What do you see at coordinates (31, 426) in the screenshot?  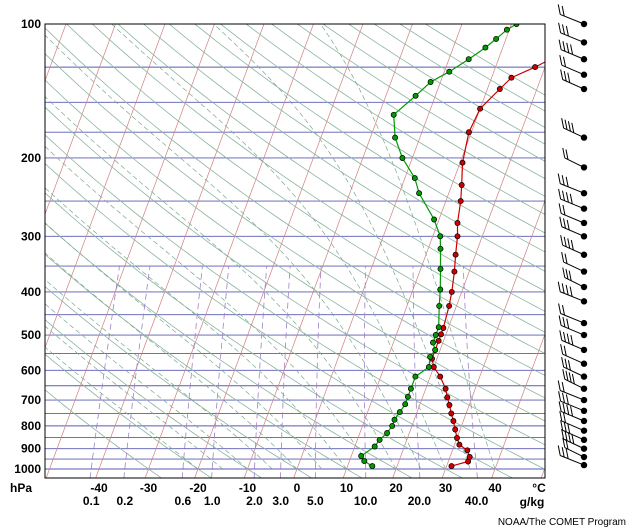 I see `pressure-tick-label: 800` at bounding box center [31, 426].